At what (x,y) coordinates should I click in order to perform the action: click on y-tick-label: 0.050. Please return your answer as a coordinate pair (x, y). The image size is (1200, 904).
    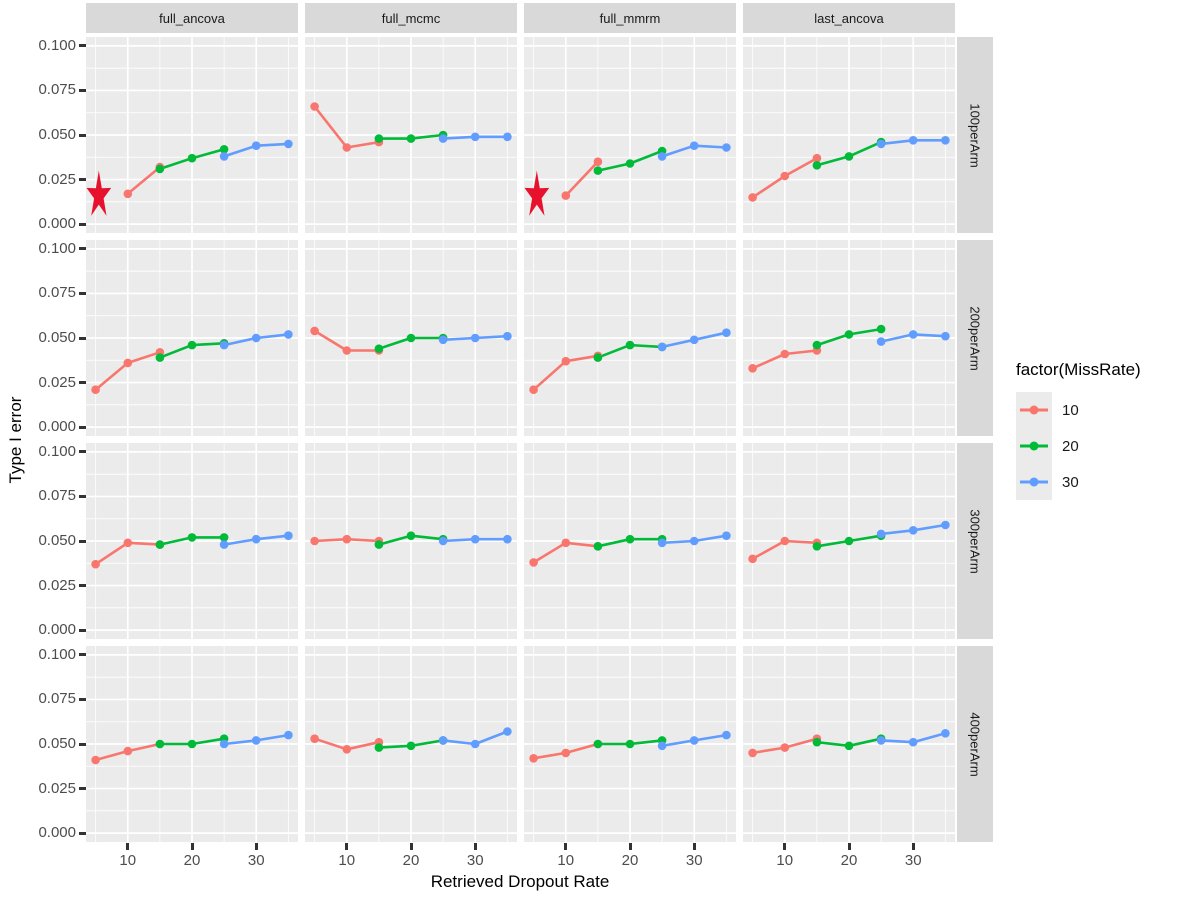
    Looking at the image, I should click on (57, 134).